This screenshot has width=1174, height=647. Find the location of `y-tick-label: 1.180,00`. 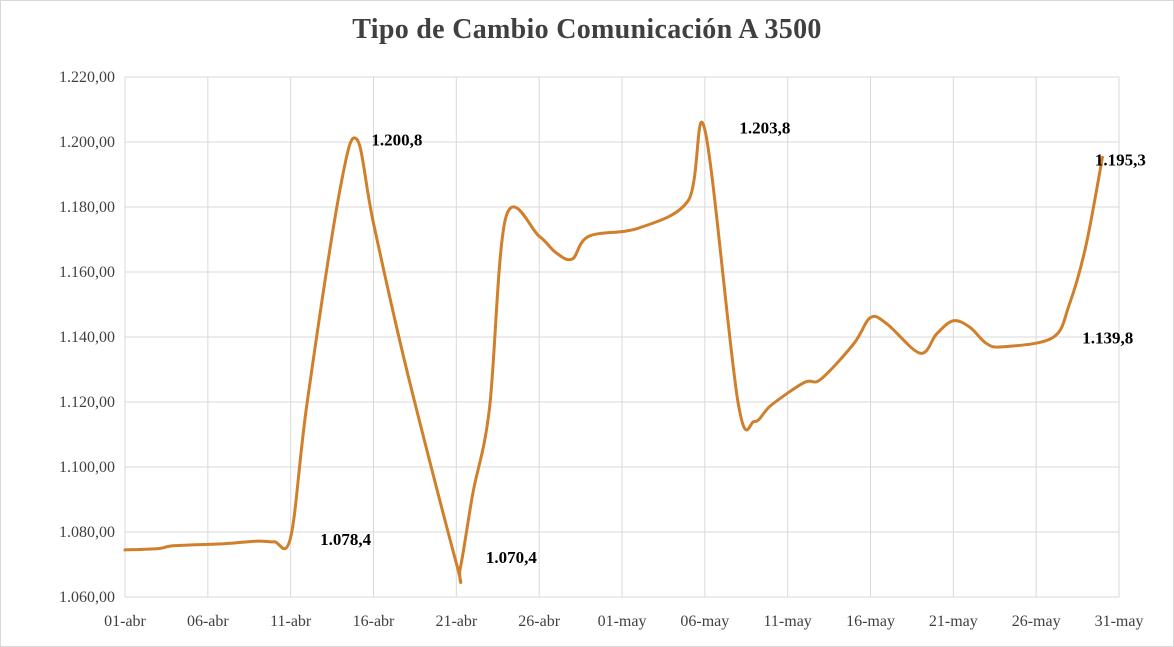

y-tick-label: 1.180,00 is located at coordinates (87, 207).